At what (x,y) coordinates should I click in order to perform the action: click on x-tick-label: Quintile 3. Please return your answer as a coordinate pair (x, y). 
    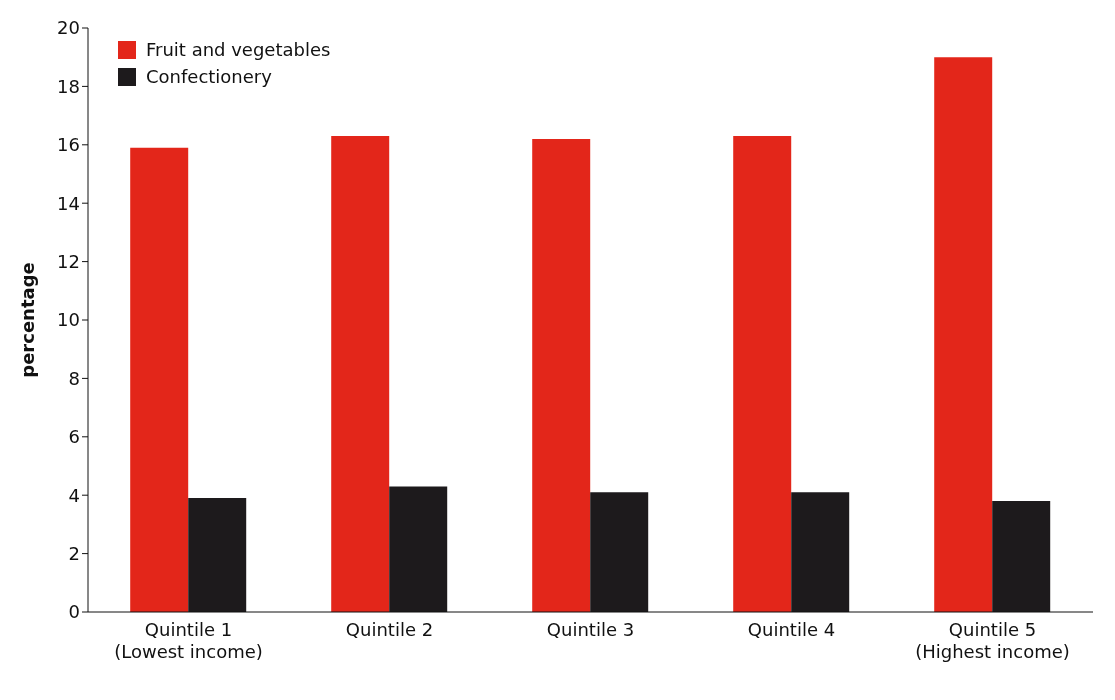
    Looking at the image, I should click on (590, 629).